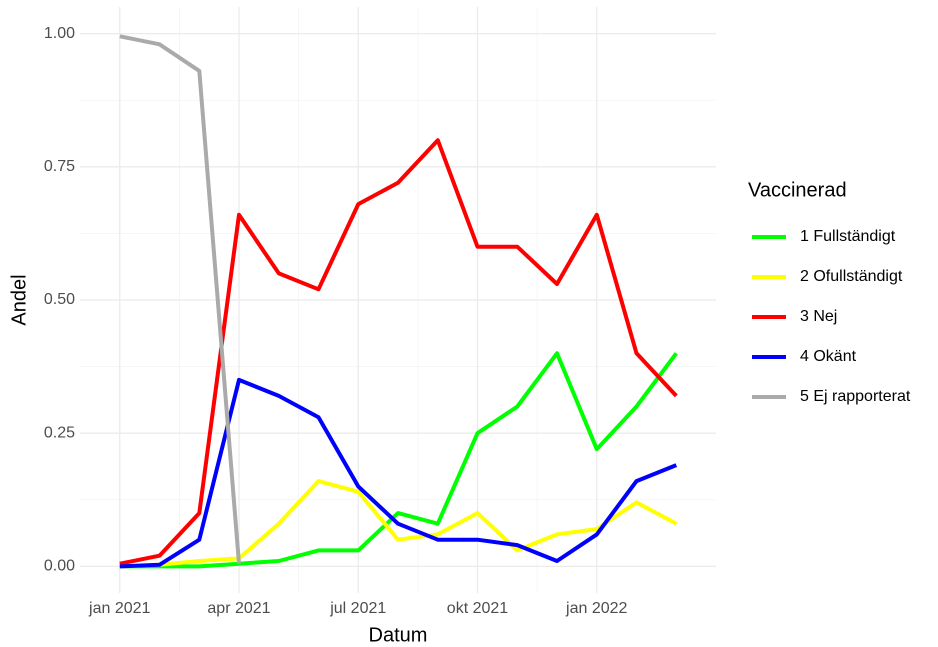 The height and width of the screenshot is (647, 938). Describe the element at coordinates (848, 236) in the screenshot. I see `legend-text: 1 Fullständigt` at that location.